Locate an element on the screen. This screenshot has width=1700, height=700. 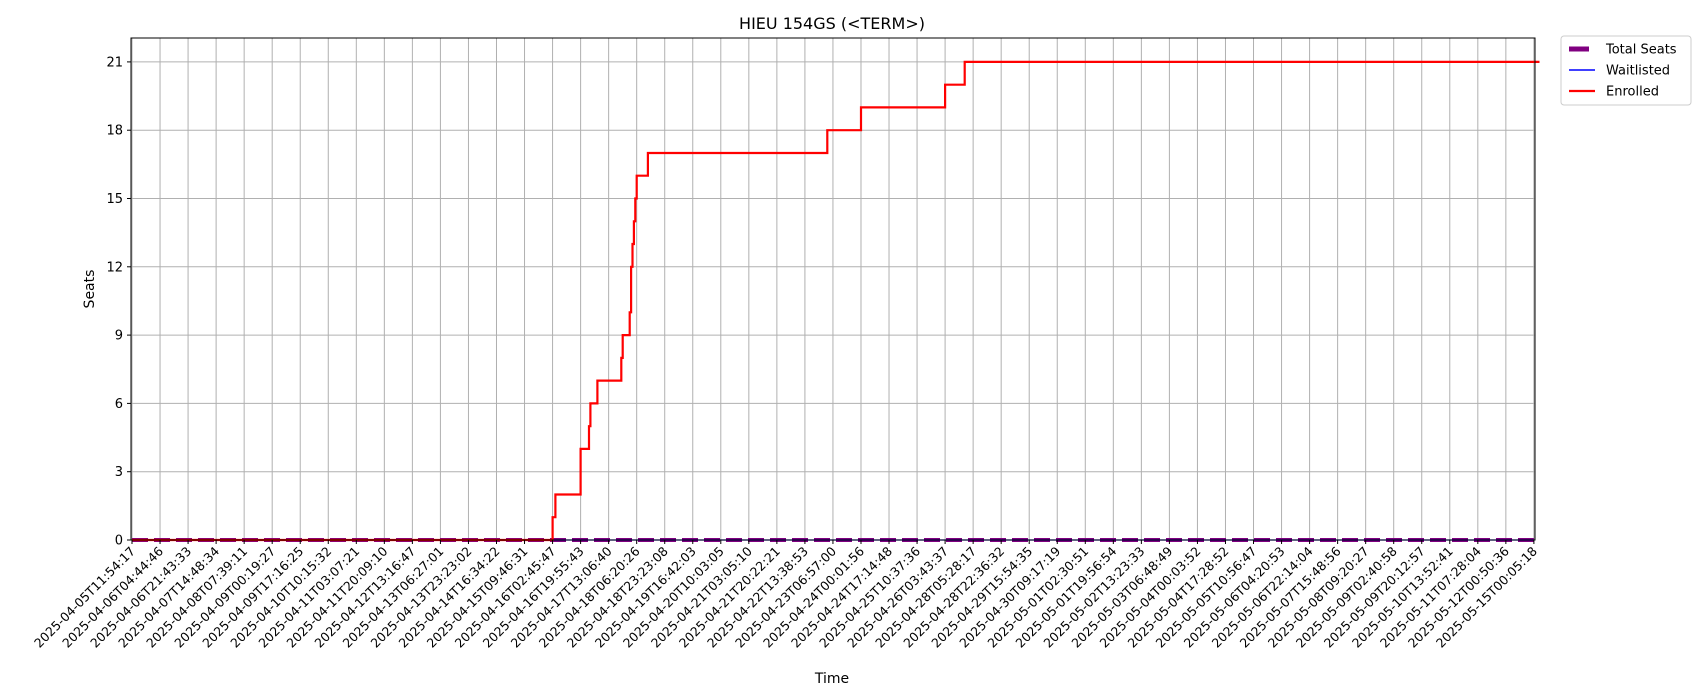
legend-label: Waitlisted is located at coordinates (1638, 71).